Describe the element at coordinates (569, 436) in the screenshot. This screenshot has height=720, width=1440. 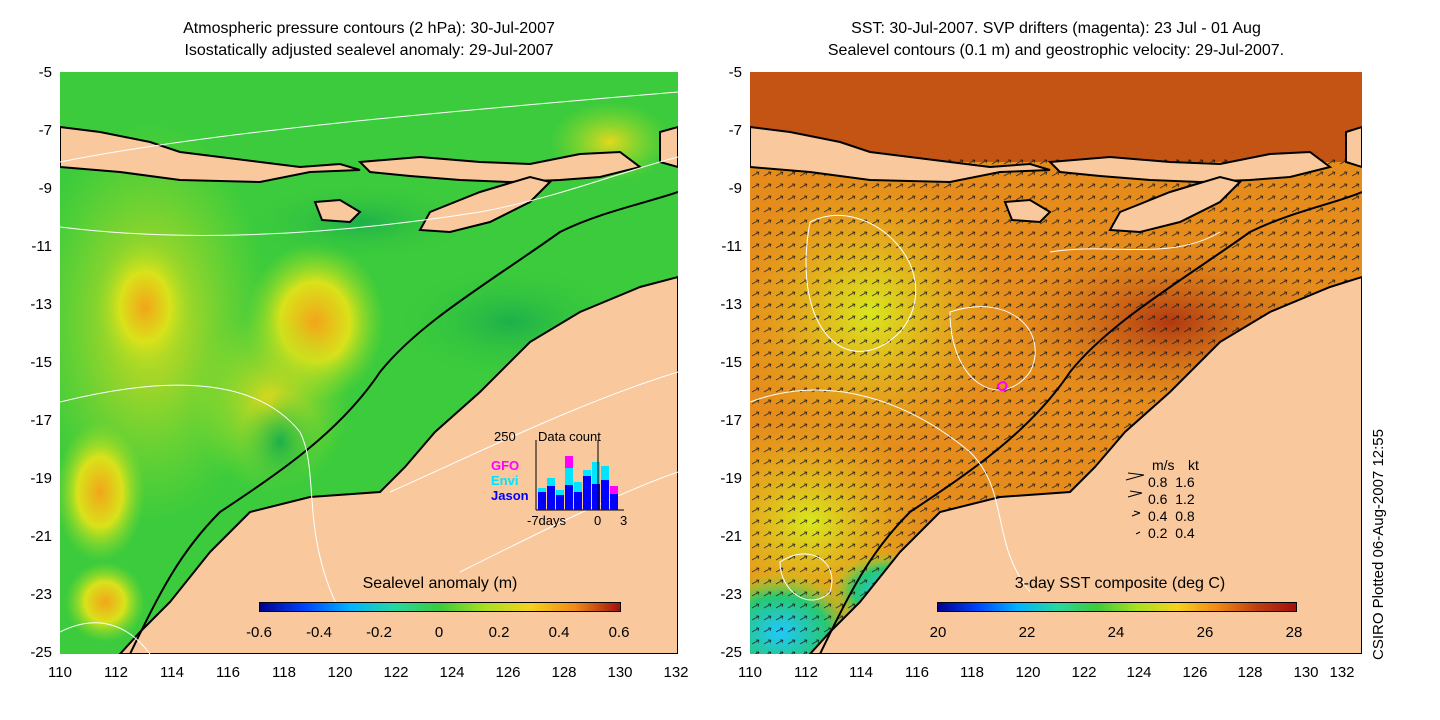
I see `inset-title: Data count` at that location.